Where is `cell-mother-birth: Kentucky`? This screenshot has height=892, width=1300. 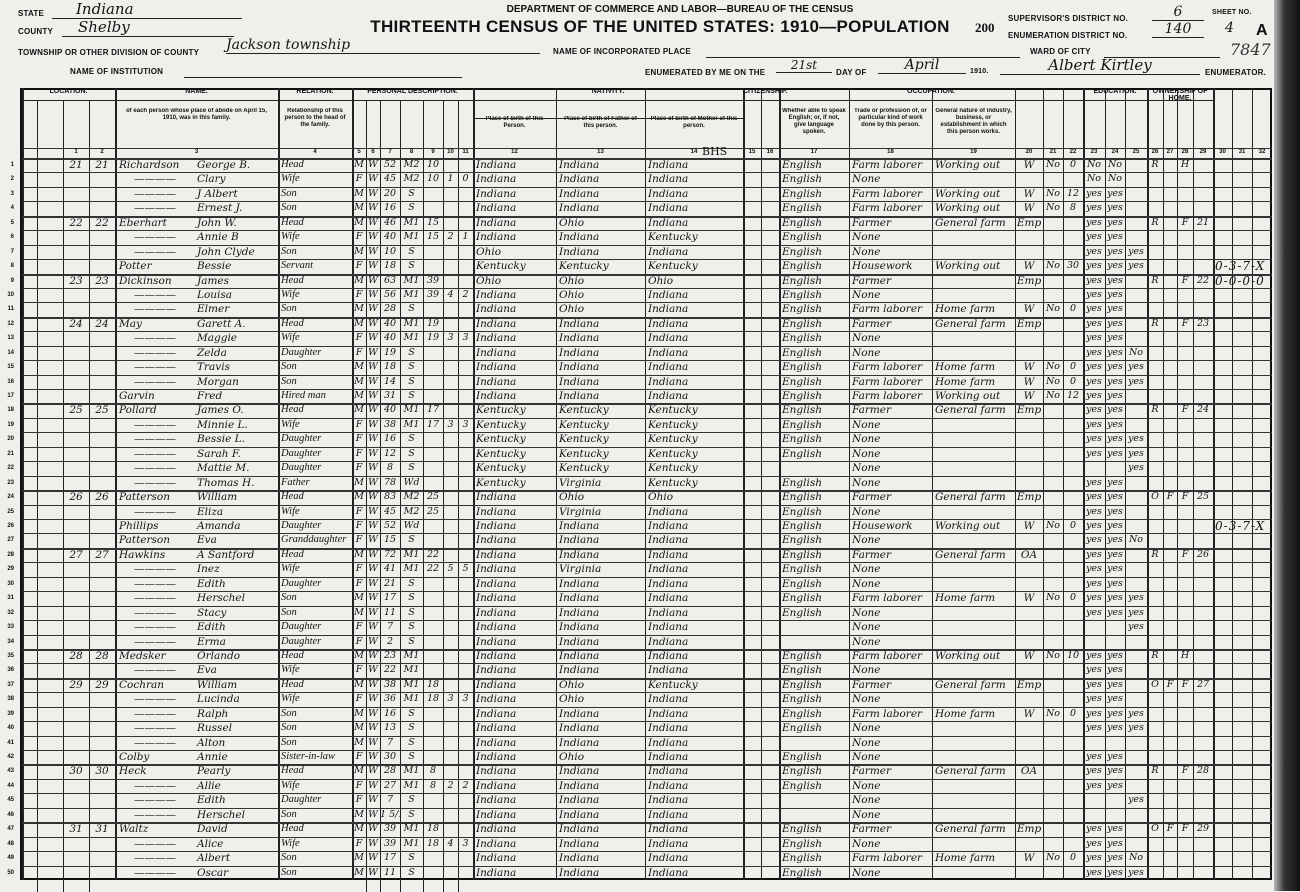 cell-mother-birth: Kentucky is located at coordinates (673, 424).